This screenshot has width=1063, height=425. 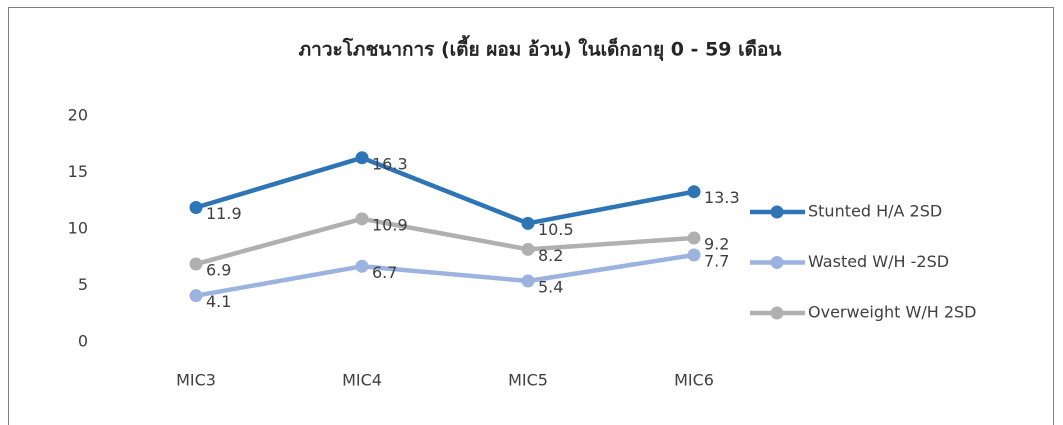 What do you see at coordinates (78, 171) in the screenshot?
I see `y-tick-label: 15` at bounding box center [78, 171].